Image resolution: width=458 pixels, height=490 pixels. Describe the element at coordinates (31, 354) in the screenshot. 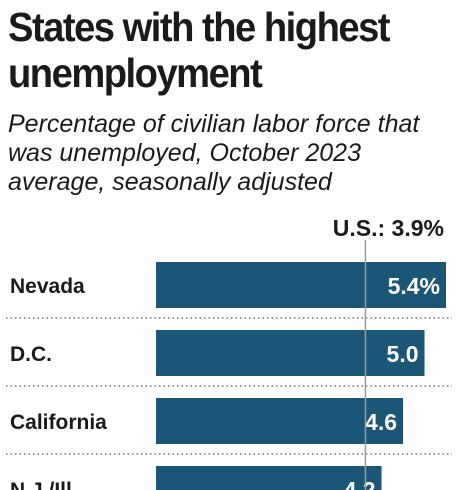

I see `category-label-1: D.C.` at that location.